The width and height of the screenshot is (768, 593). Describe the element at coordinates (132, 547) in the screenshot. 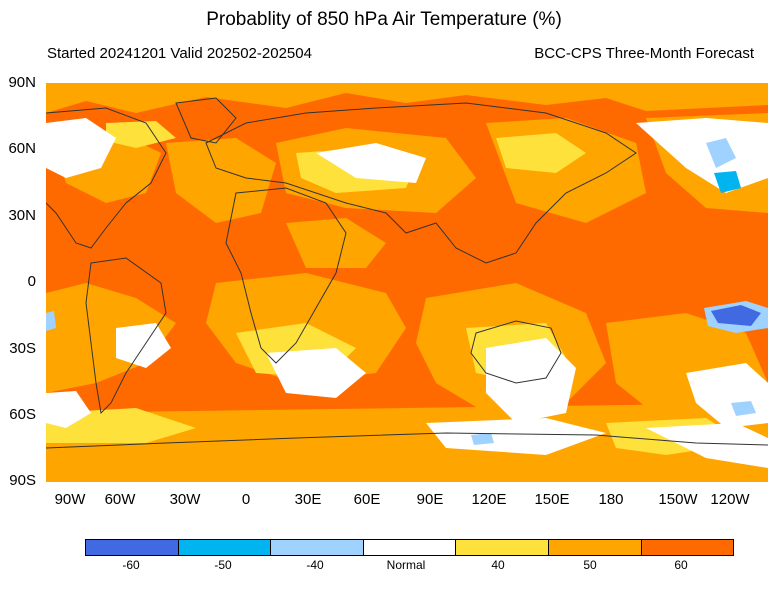

I see `colorbar-box-neg60` at that location.